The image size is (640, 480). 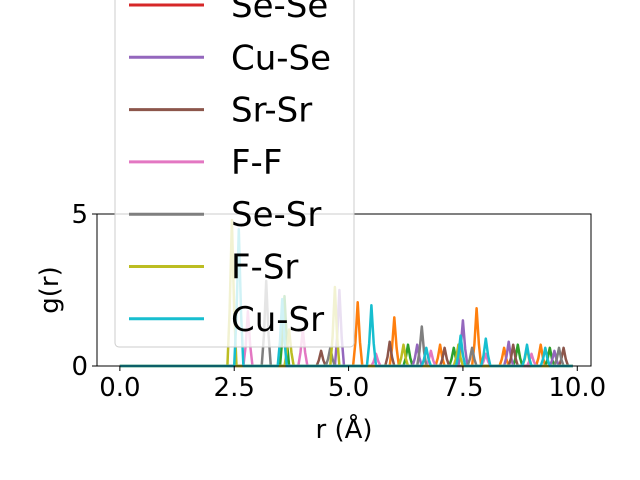 I want to click on legend-label: F-F, so click(x=256, y=163).